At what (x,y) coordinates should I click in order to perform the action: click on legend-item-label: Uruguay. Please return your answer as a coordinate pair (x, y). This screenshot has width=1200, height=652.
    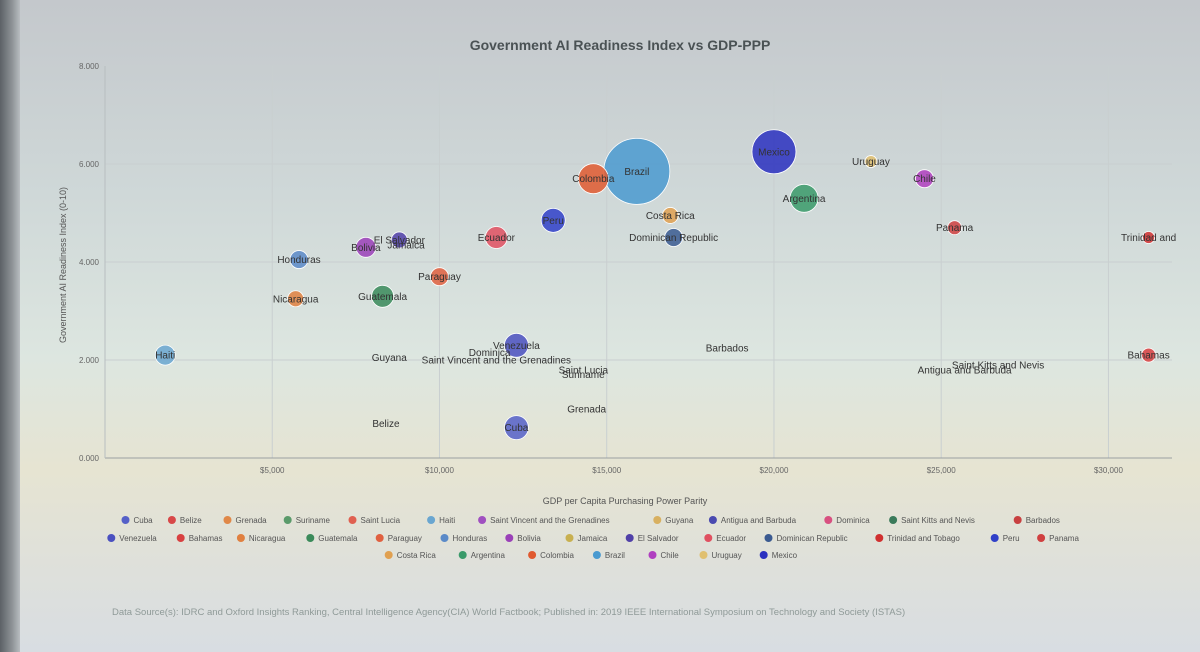
    Looking at the image, I should click on (727, 555).